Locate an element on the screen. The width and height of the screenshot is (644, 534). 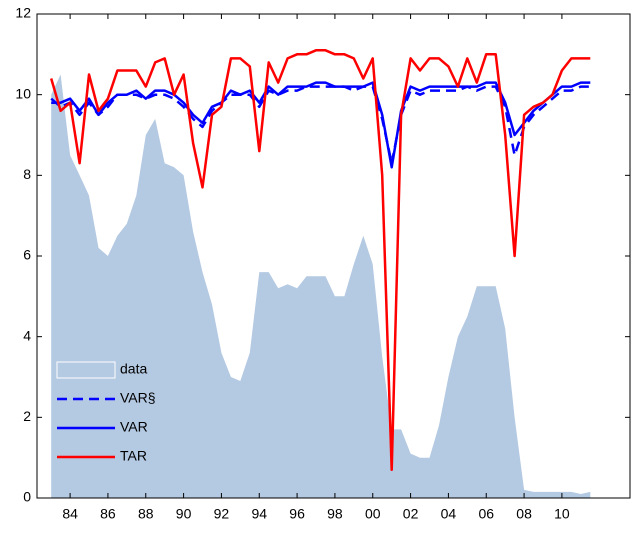
y-tick-label: 10 is located at coordinates (23, 93).